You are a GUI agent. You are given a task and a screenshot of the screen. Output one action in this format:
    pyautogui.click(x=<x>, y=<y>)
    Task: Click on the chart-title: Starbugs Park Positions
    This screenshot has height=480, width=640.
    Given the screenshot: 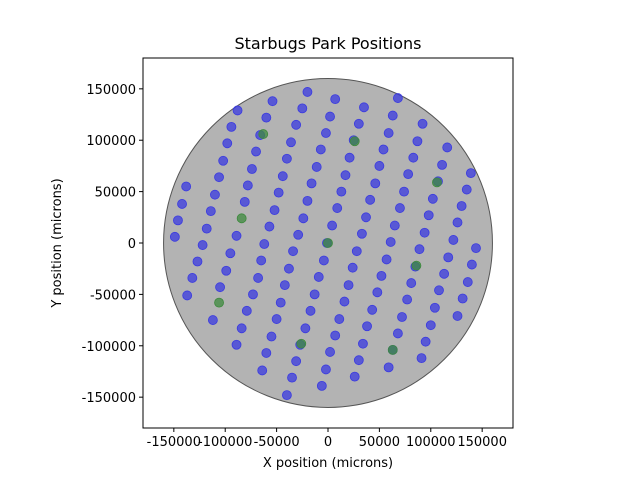 What is the action you would take?
    pyautogui.click(x=328, y=43)
    